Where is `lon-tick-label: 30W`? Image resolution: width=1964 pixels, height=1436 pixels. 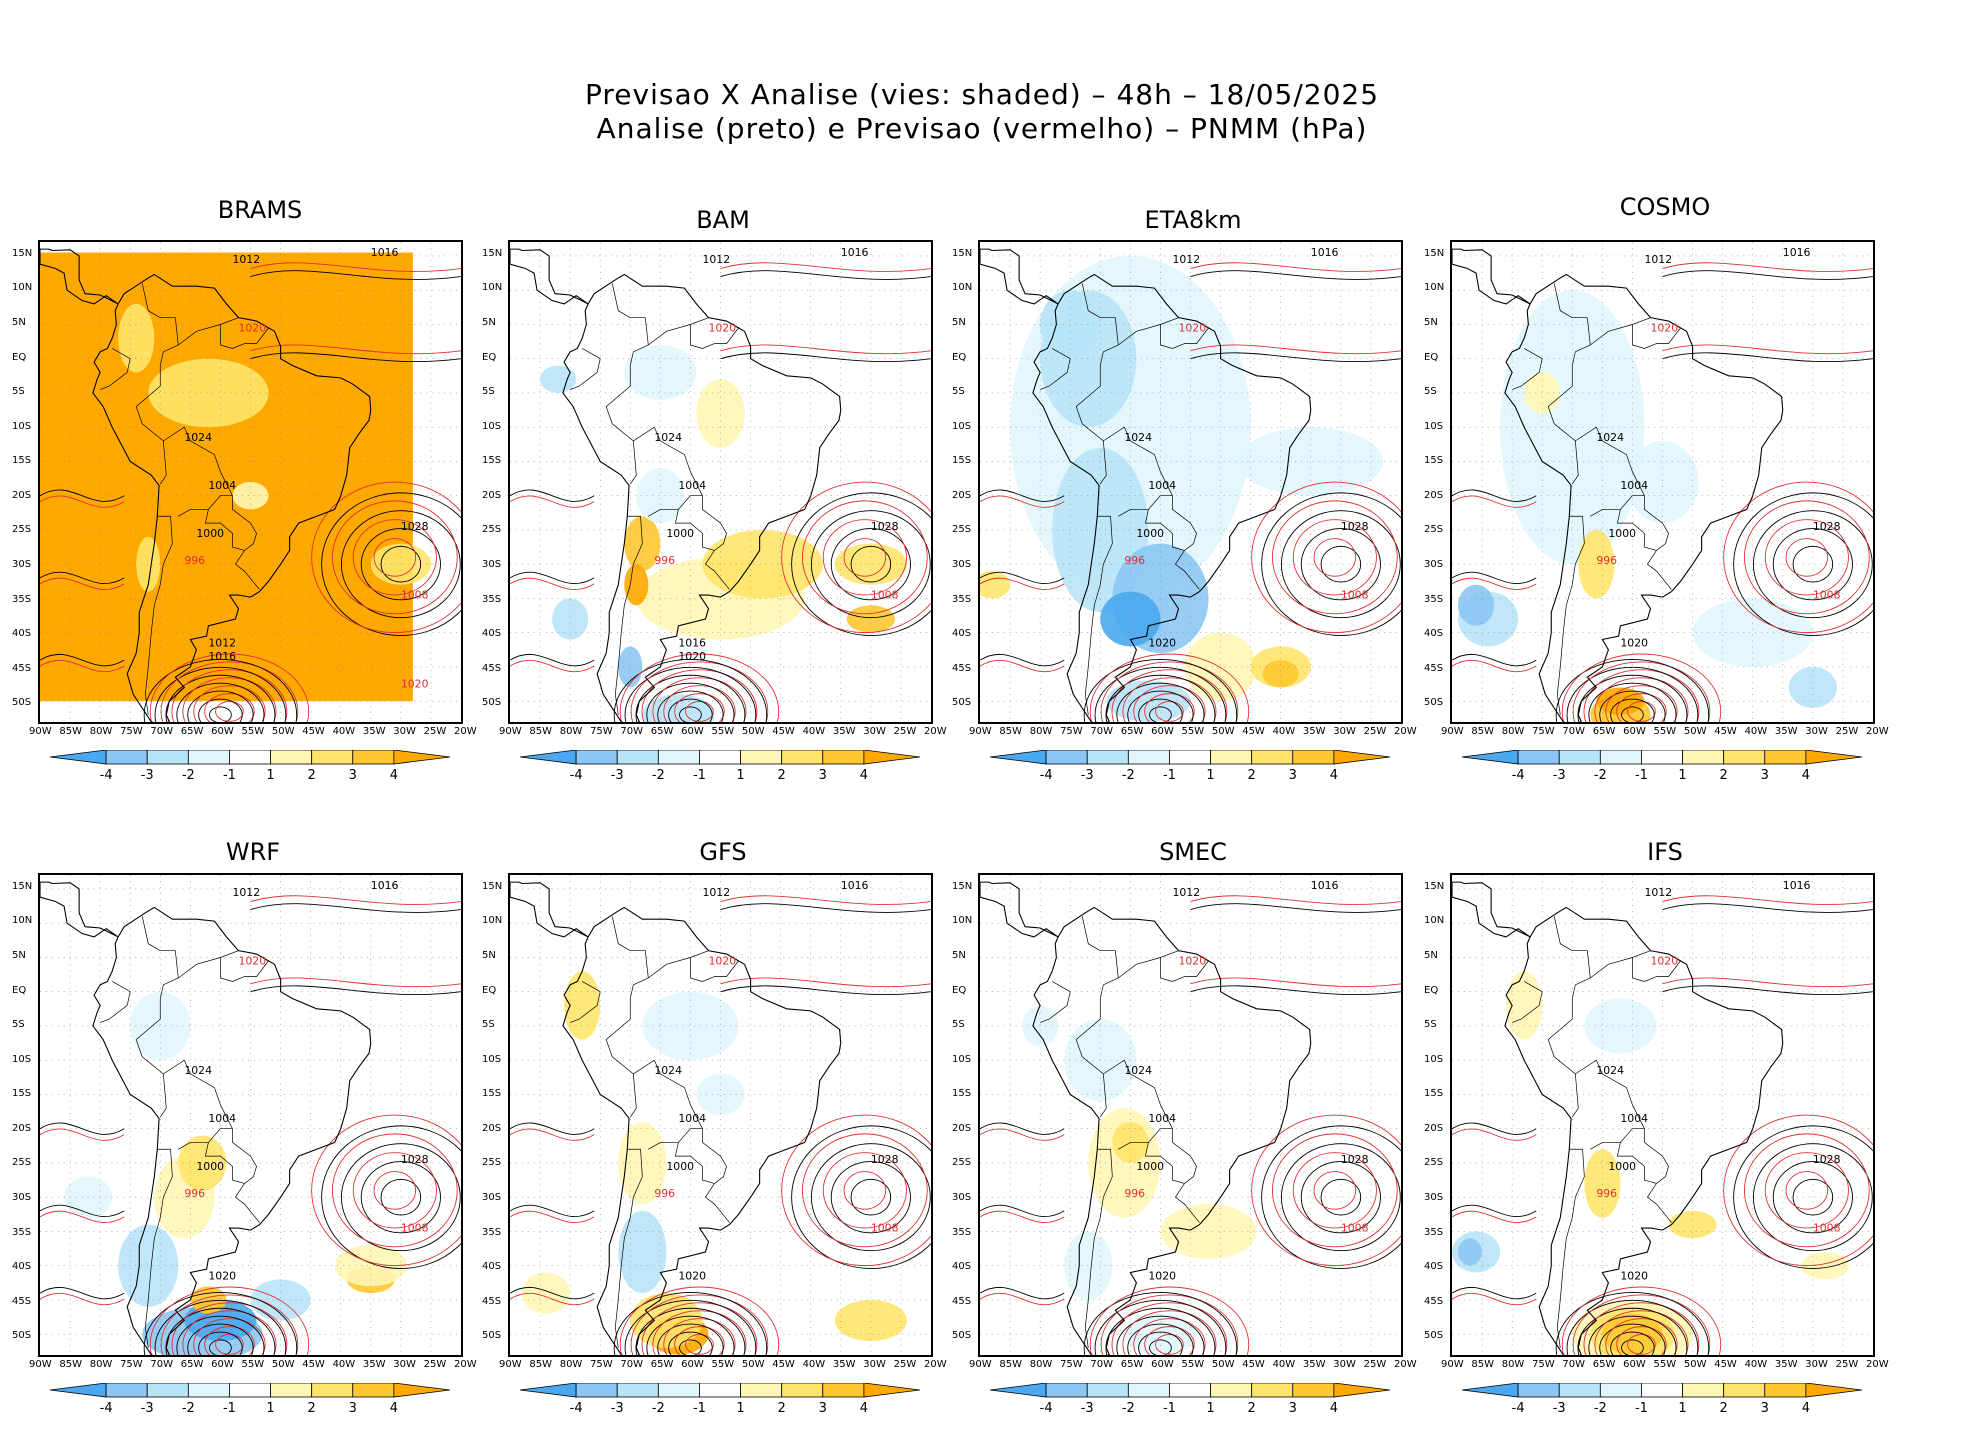
lon-tick-label: 30W is located at coordinates (1344, 1364).